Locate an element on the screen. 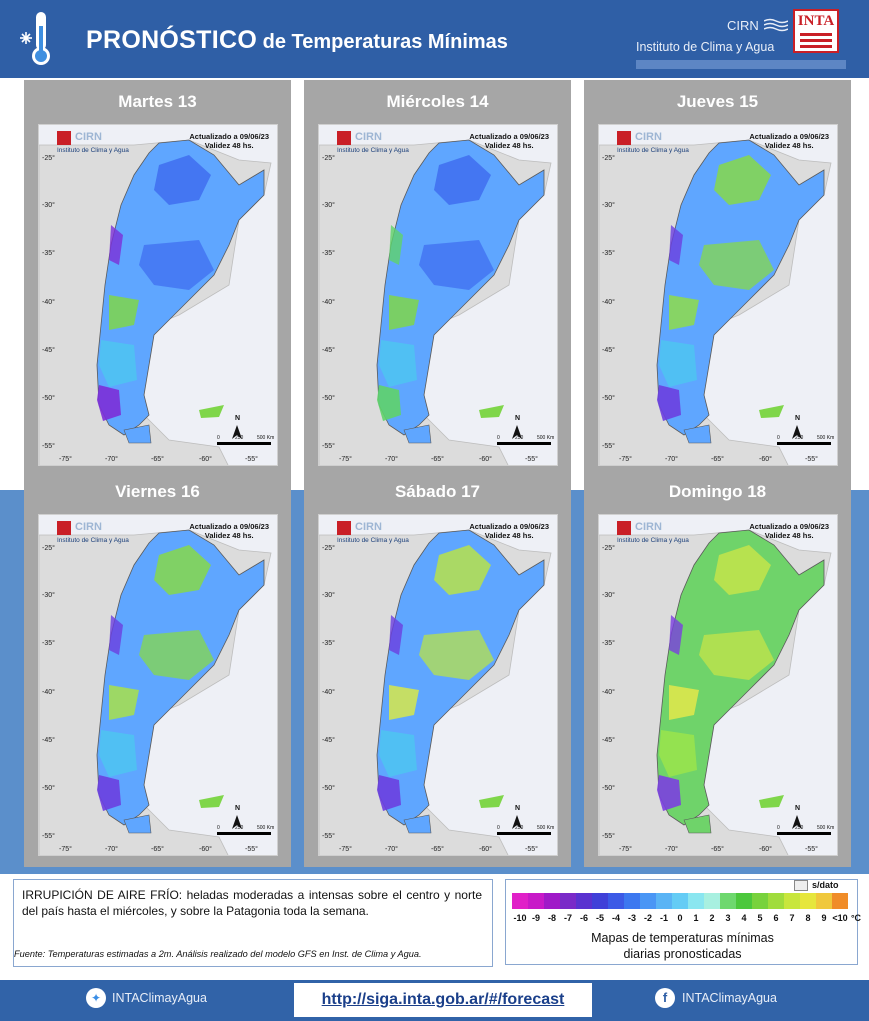 The image size is (869, 1021). twitter-icon: ✦ is located at coordinates (96, 998).